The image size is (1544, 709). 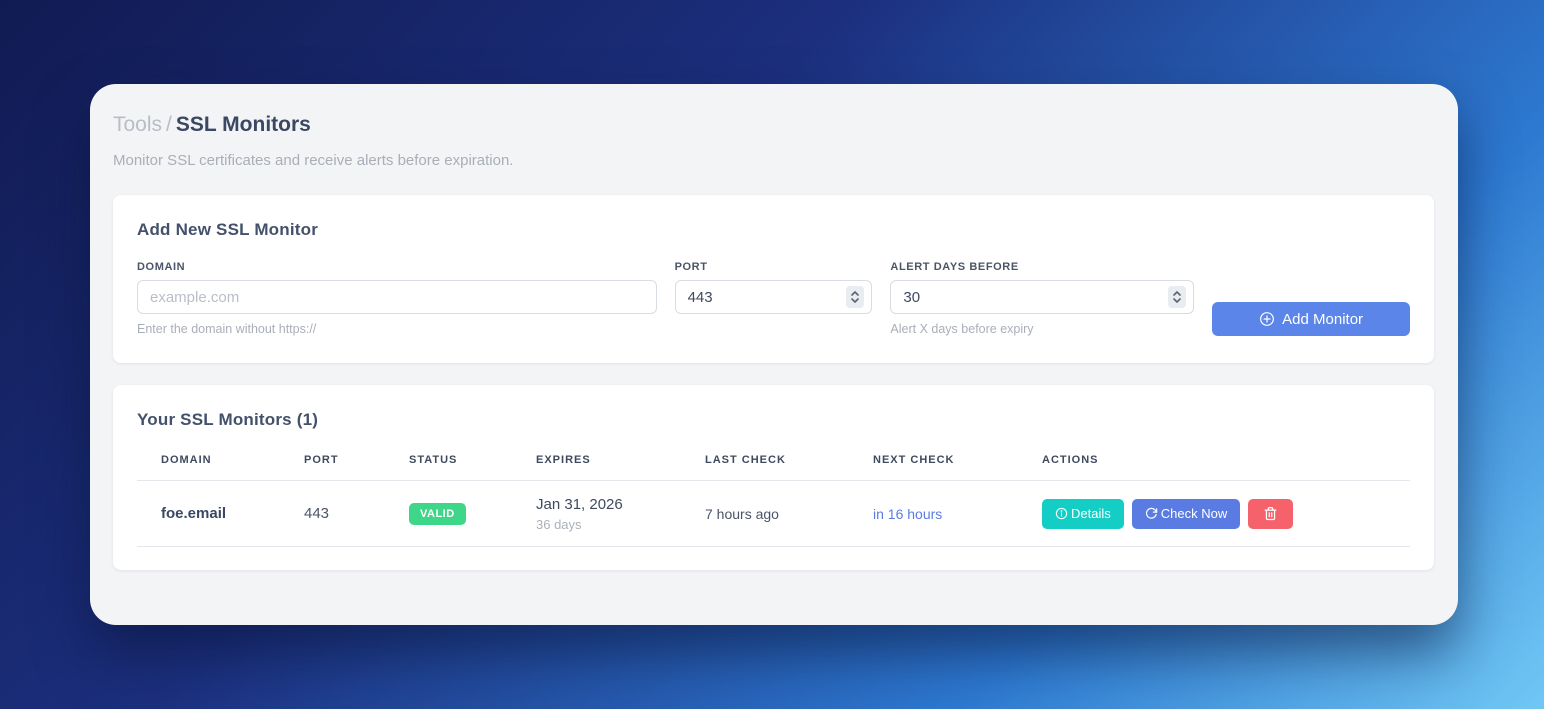 What do you see at coordinates (332, 514) in the screenshot?
I see `monitor-port: 443` at bounding box center [332, 514].